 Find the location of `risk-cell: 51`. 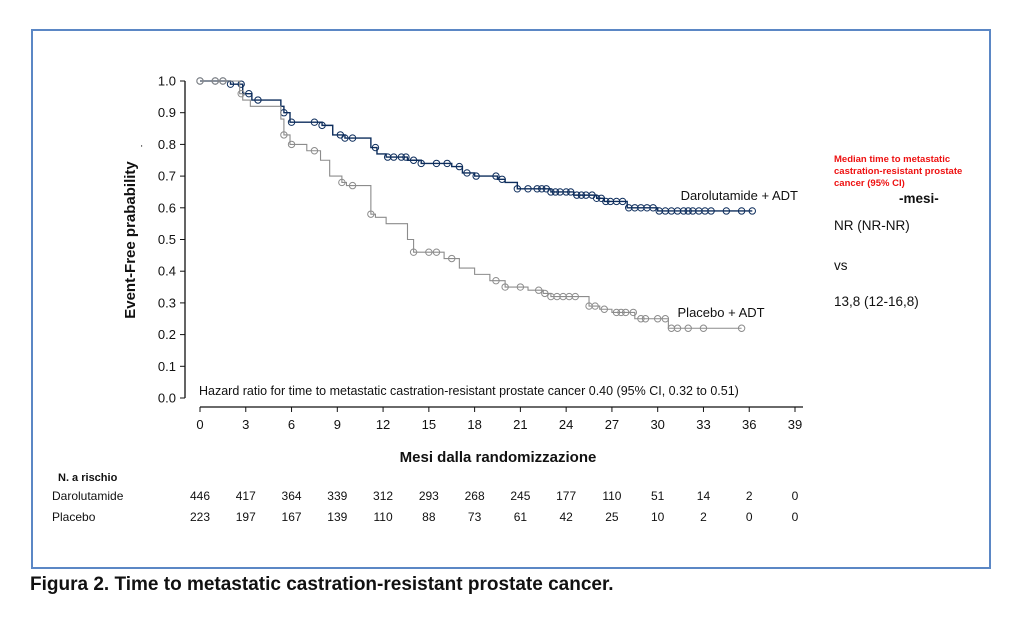

risk-cell: 51 is located at coordinates (658, 496).